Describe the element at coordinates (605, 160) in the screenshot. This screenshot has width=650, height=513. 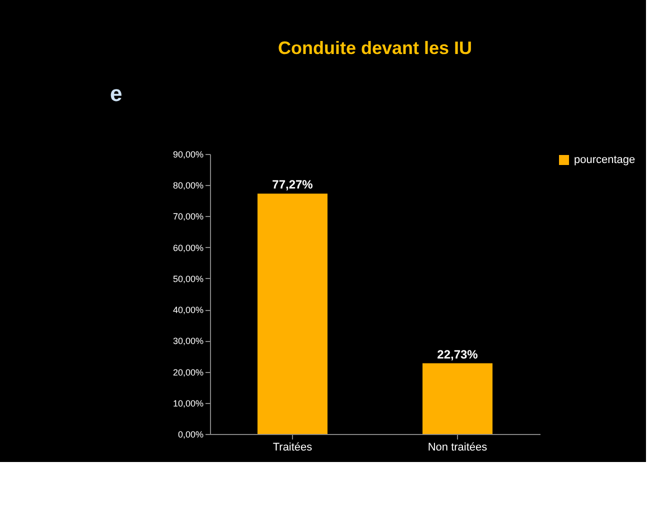
I see `legend-label: pourcentage` at that location.